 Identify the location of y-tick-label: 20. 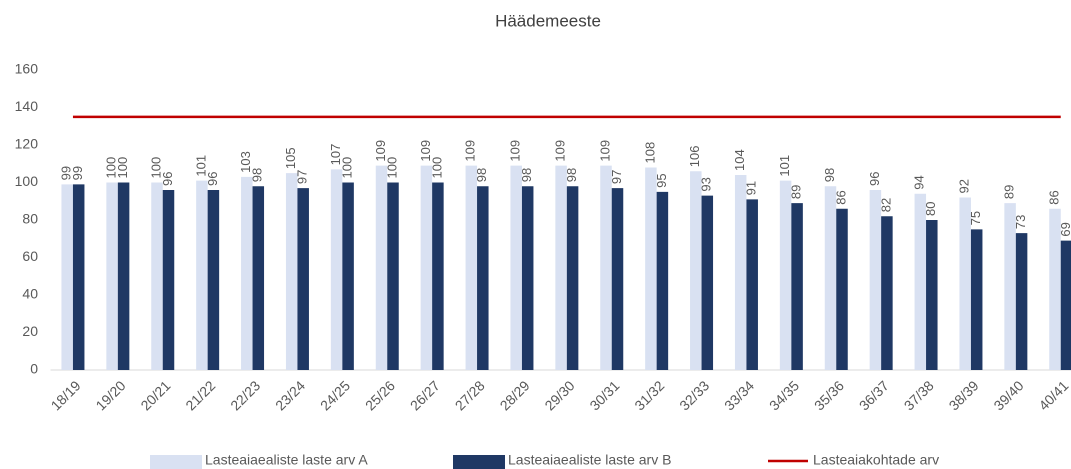
(30, 331).